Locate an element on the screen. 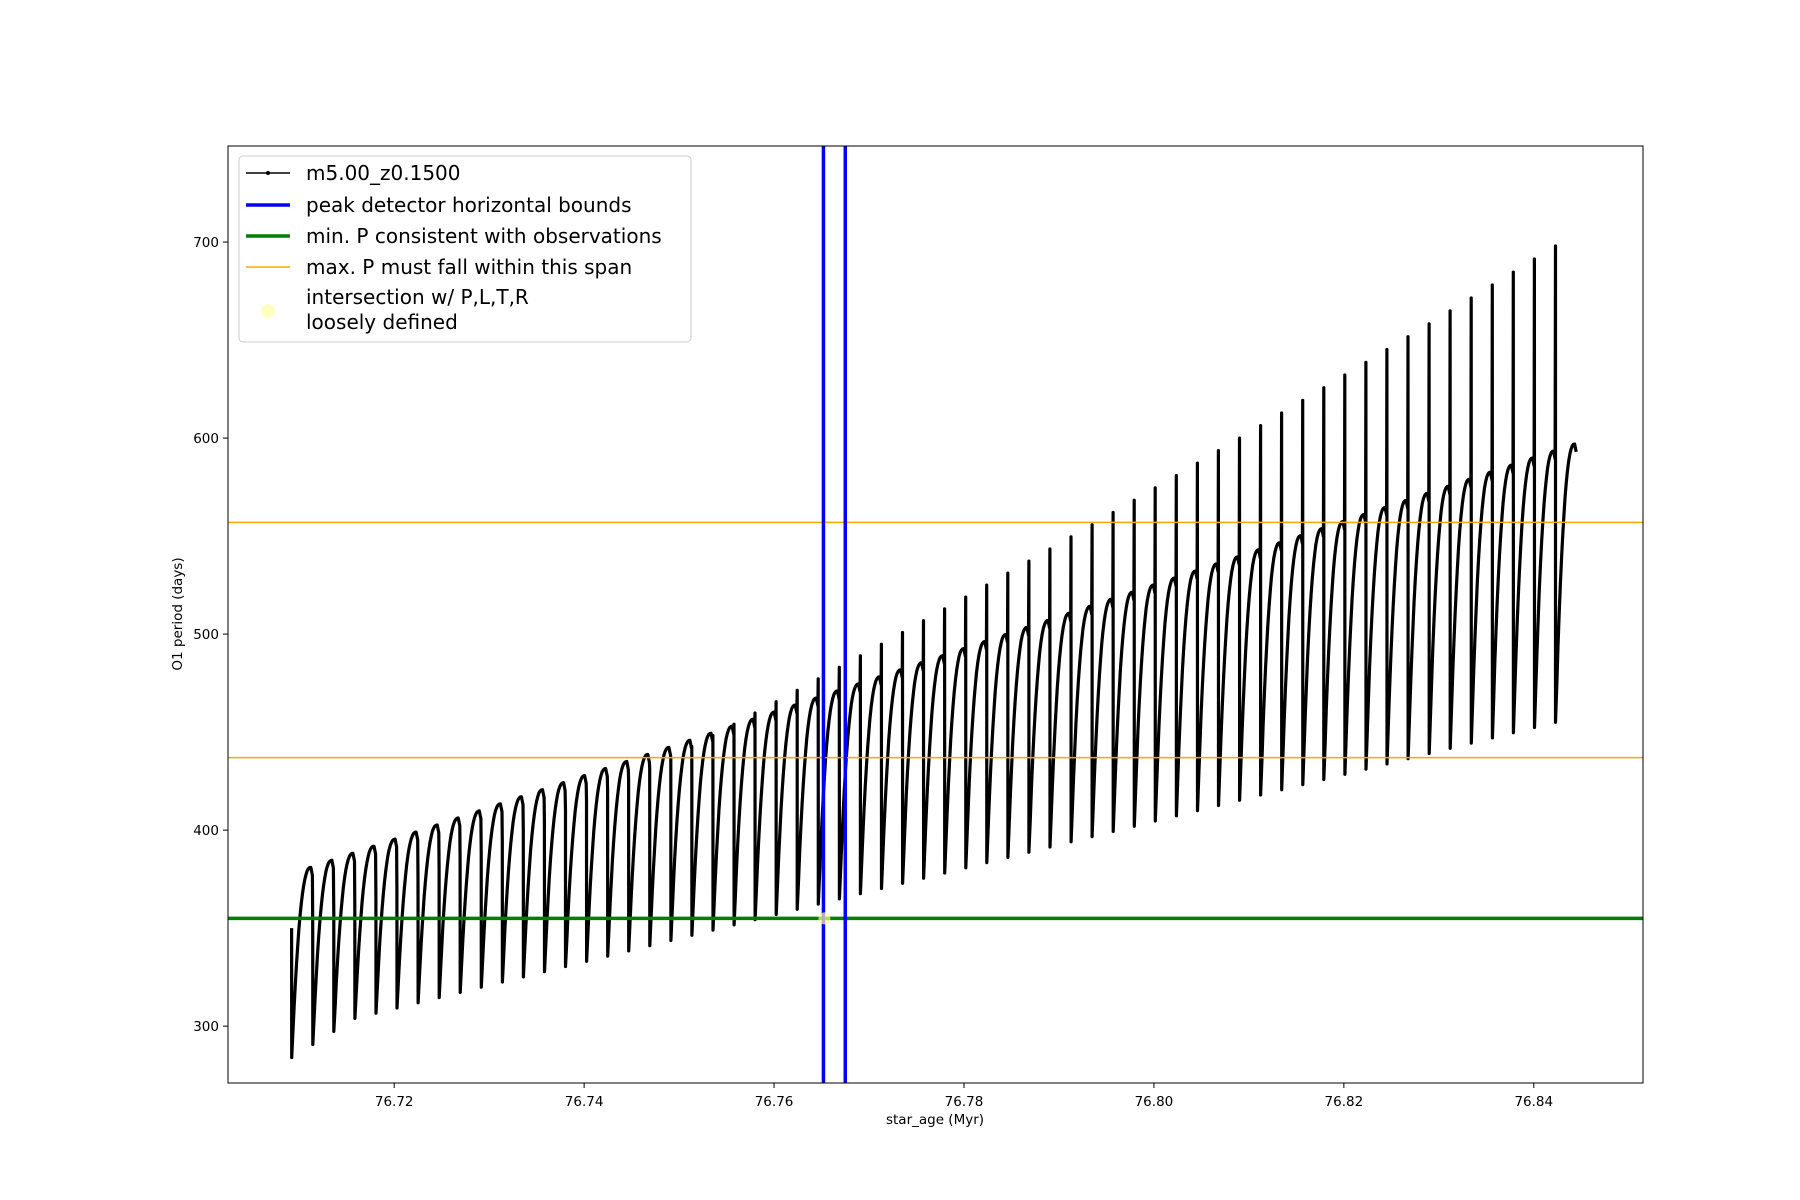 This screenshot has width=1800, height=1200. x-tick-label: 76.84 is located at coordinates (1533, 1102).